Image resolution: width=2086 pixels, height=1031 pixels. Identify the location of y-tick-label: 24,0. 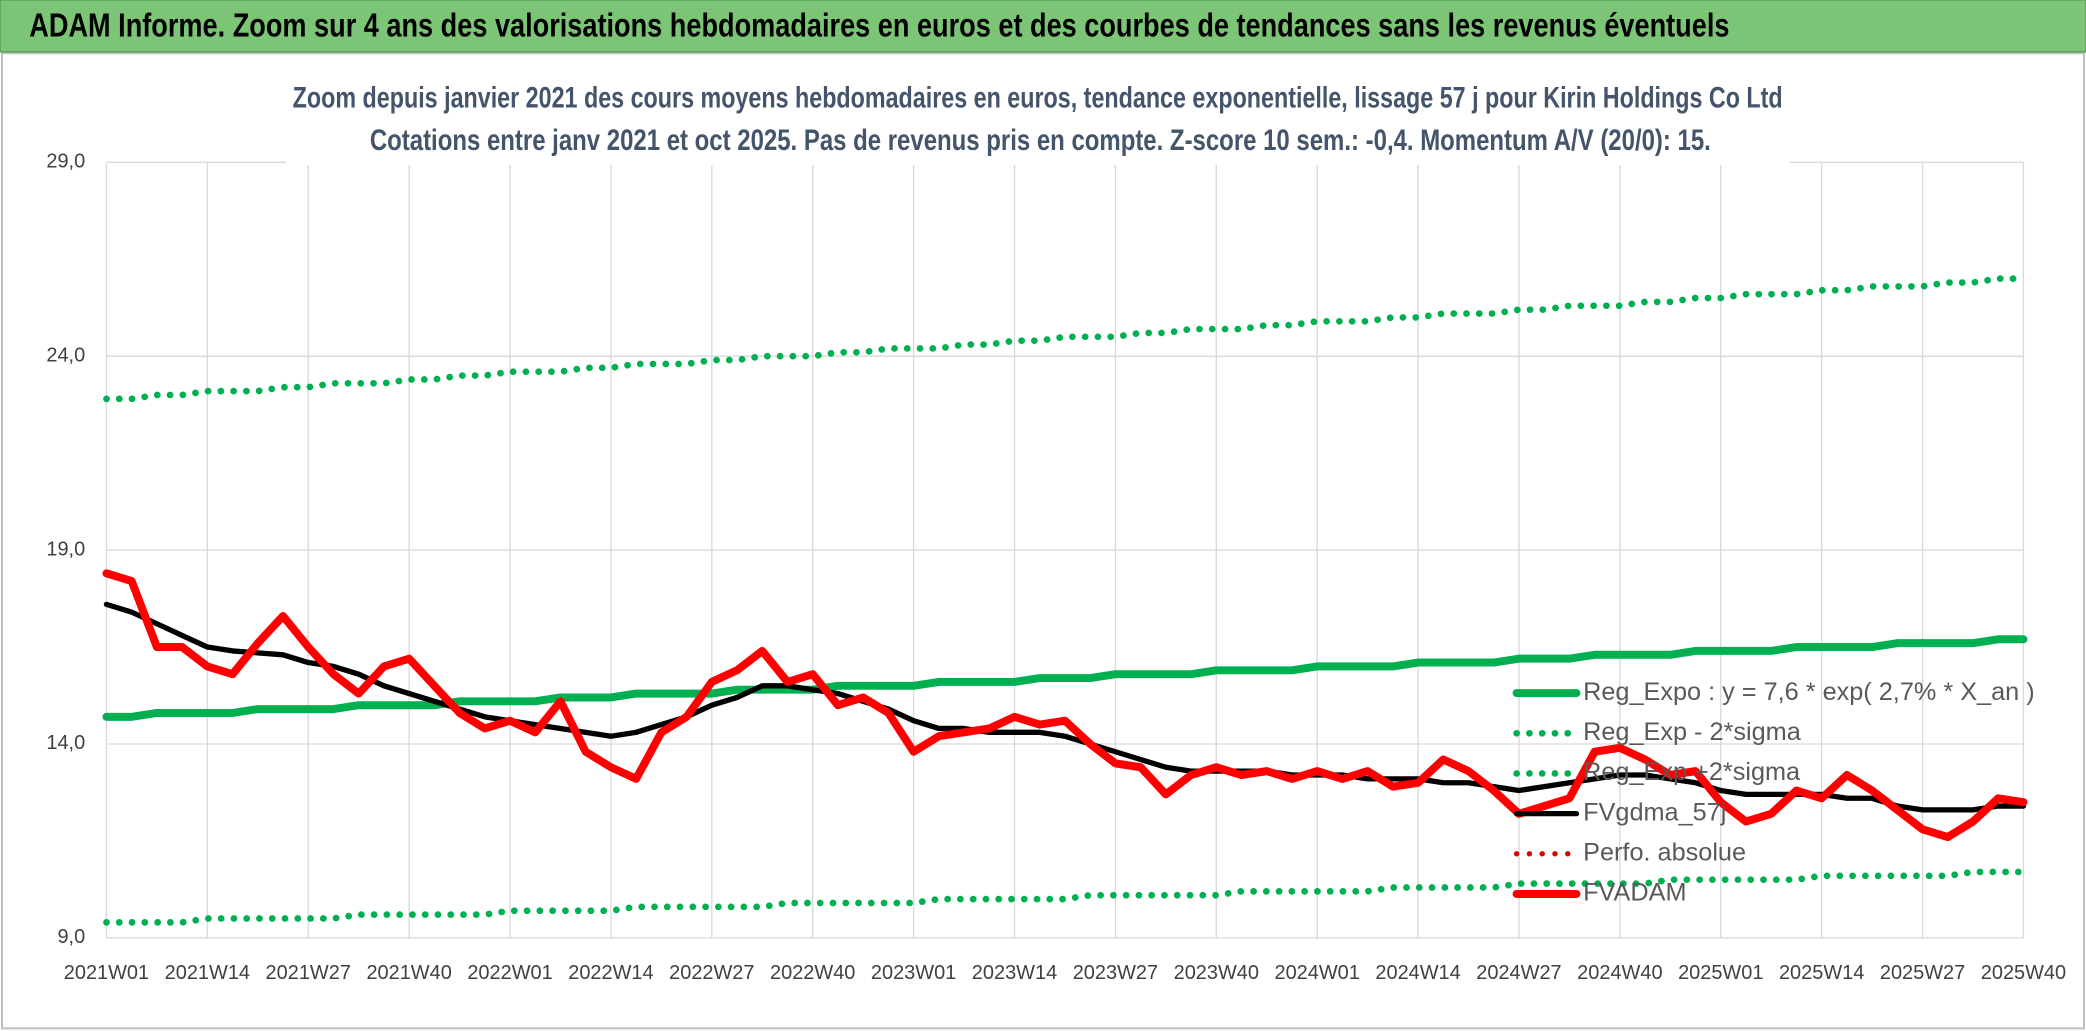
(65, 355).